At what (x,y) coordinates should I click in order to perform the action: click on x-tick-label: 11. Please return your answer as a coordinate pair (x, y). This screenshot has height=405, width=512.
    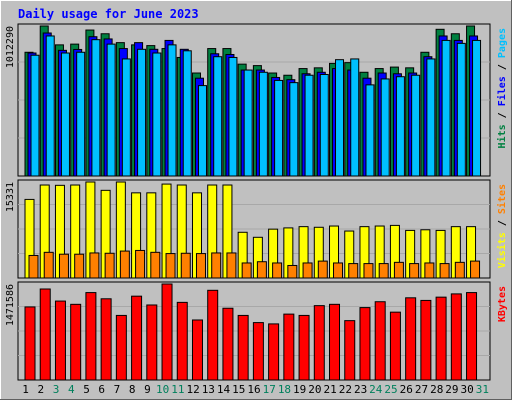
    Looking at the image, I should click on (177, 389).